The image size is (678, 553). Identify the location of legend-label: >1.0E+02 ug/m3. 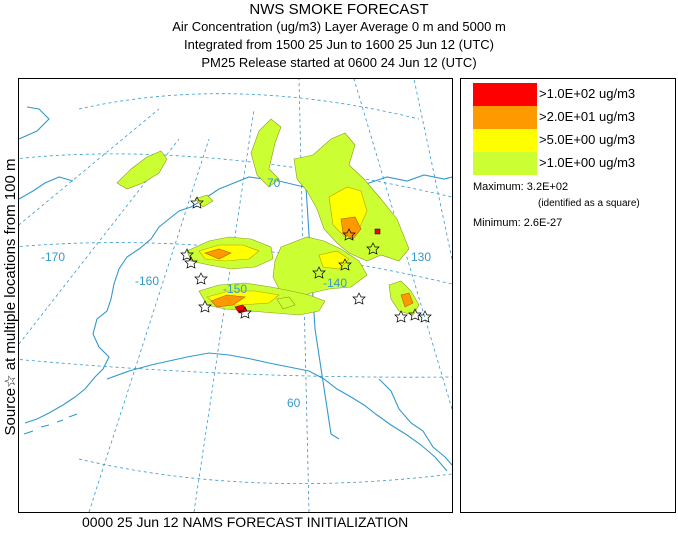
(587, 93).